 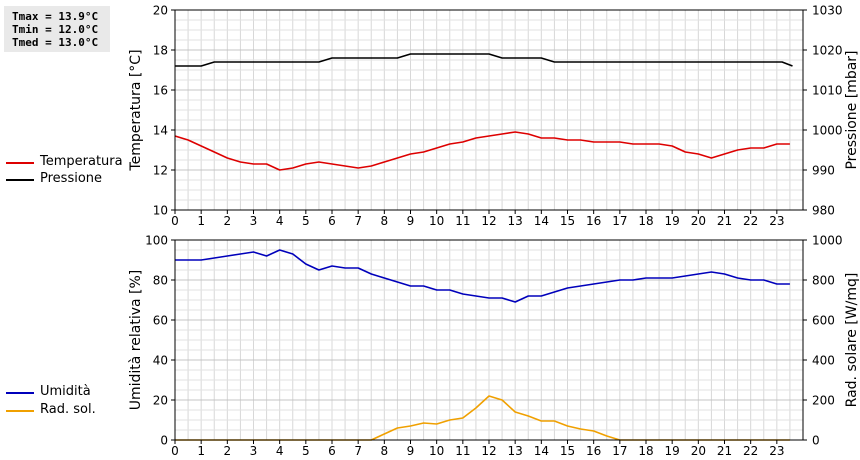 I want to click on chart1-y-tick-label-right: 1010, so click(x=827, y=91).